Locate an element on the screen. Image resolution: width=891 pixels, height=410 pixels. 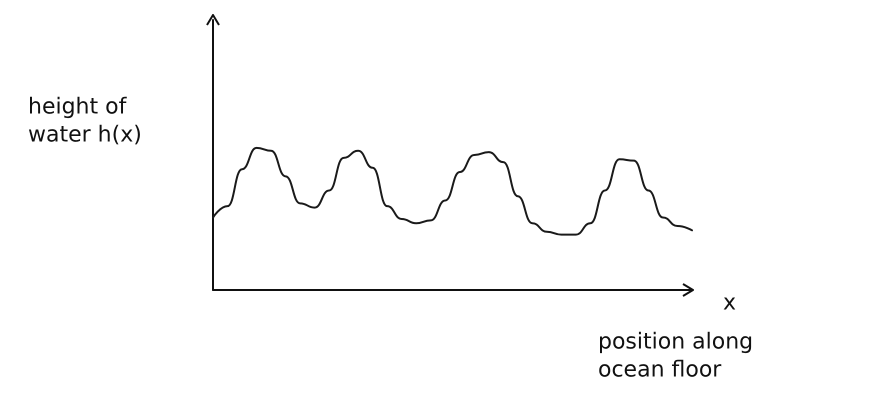
x-axis-title: position along ocean floor is located at coordinates (679, 356).